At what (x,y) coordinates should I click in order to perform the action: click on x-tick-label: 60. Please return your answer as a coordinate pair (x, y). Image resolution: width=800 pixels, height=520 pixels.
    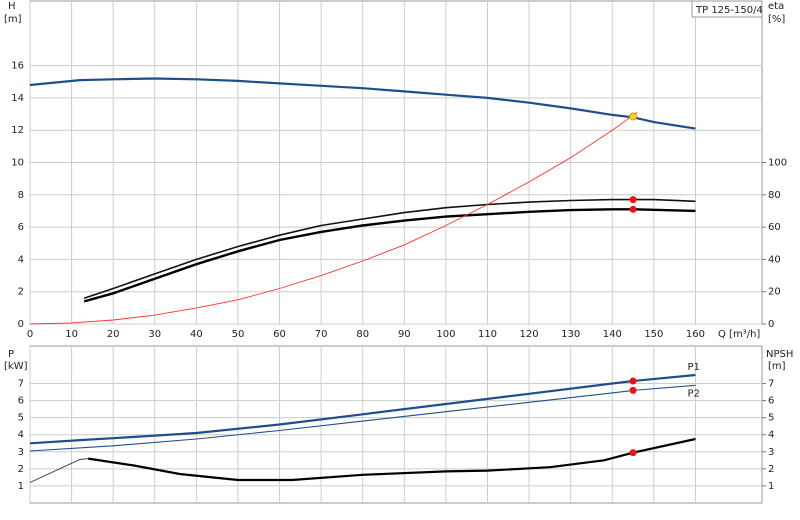
    Looking at the image, I should click on (279, 334).